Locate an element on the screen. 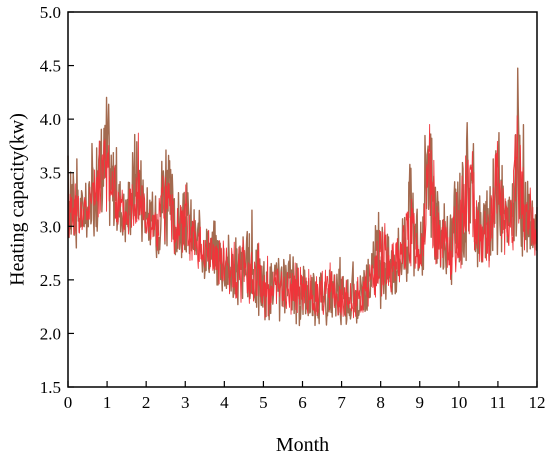  x-tick-label: 4 is located at coordinates (224, 402).